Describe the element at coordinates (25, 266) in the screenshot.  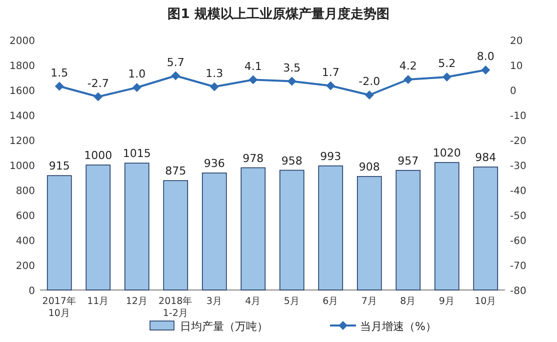
I see `y-tick-label: 200` at that location.